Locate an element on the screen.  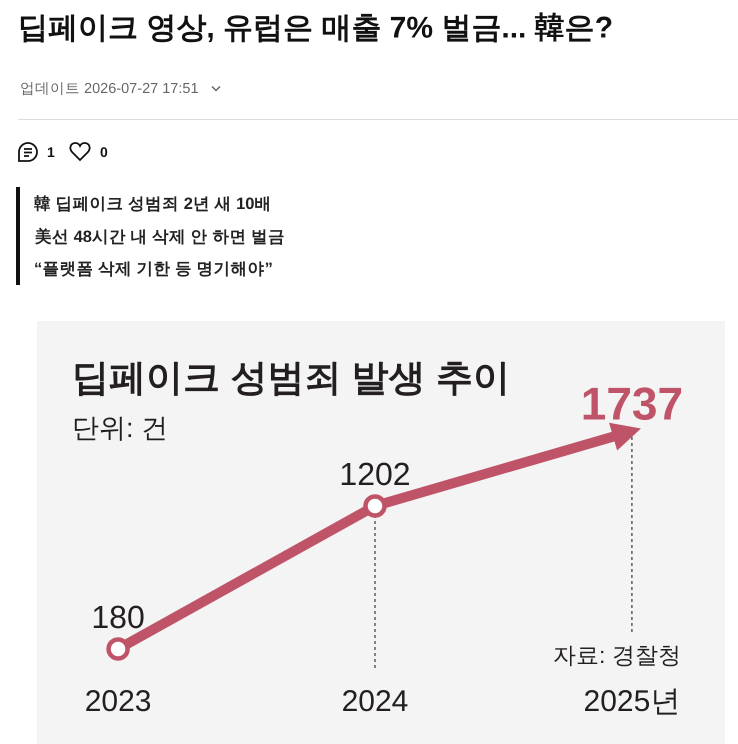
data-label: 1737 is located at coordinates (632, 404).